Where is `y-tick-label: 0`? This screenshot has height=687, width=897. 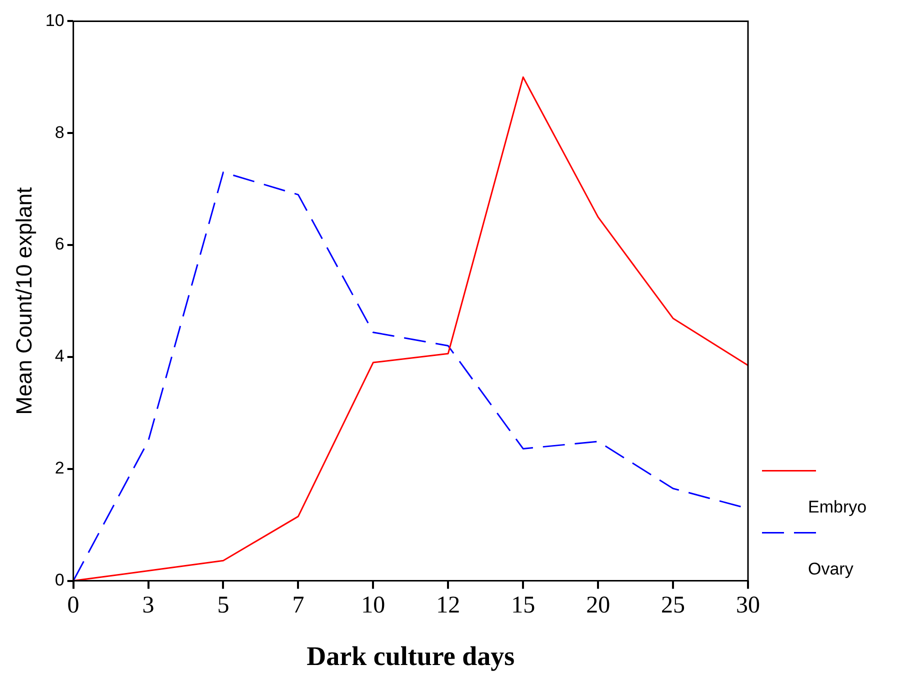
y-tick-label: 0 is located at coordinates (59, 580).